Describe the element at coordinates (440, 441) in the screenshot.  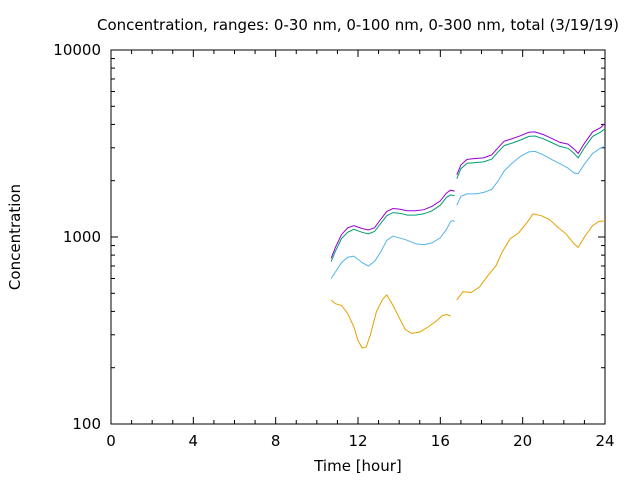
I see `x-tick-label: 16` at that location.